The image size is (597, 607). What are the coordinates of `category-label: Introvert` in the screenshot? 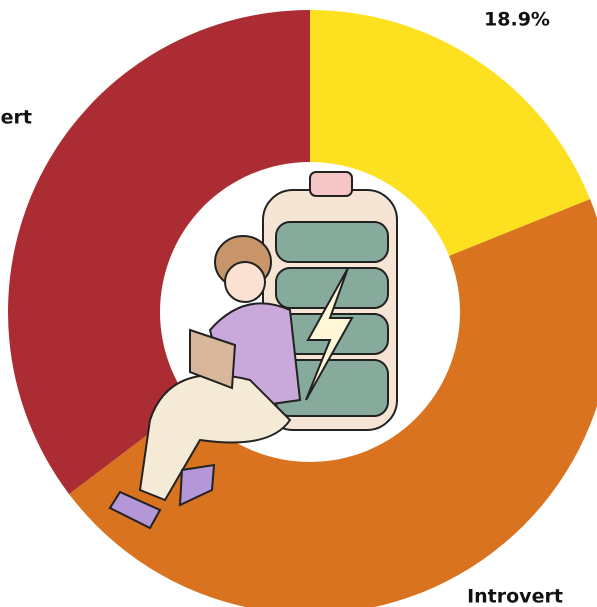 It's located at (515, 596).